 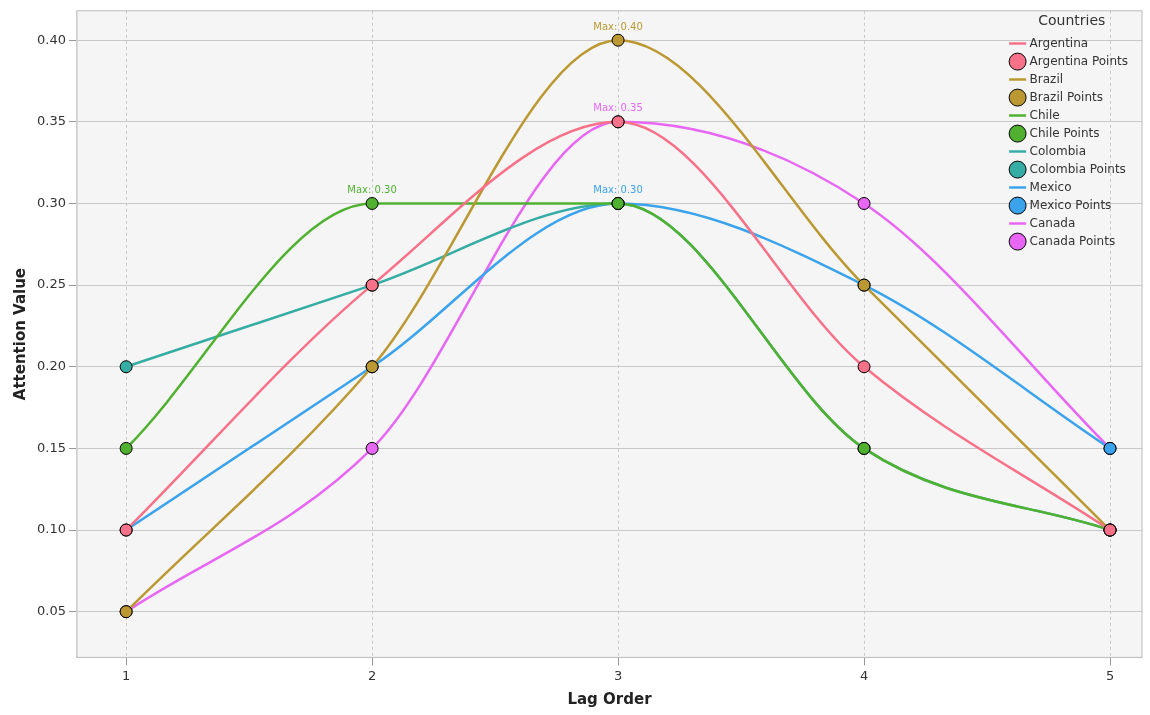 I want to click on legend-label: Canada Points, so click(x=1072, y=240).